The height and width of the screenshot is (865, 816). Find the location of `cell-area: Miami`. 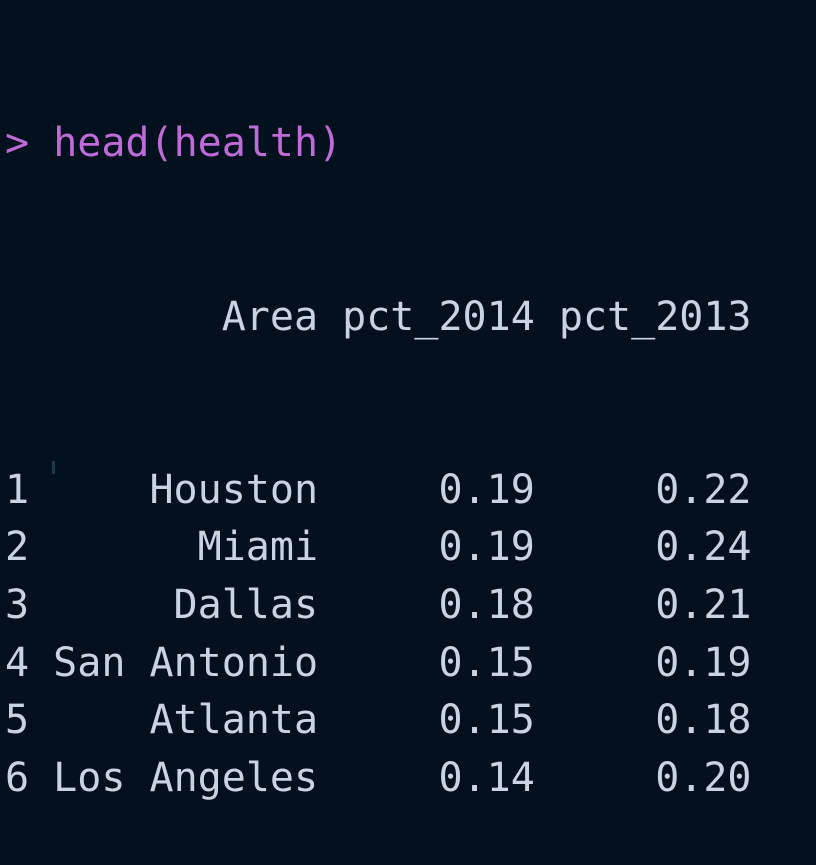

cell-area: Miami is located at coordinates (258, 547).